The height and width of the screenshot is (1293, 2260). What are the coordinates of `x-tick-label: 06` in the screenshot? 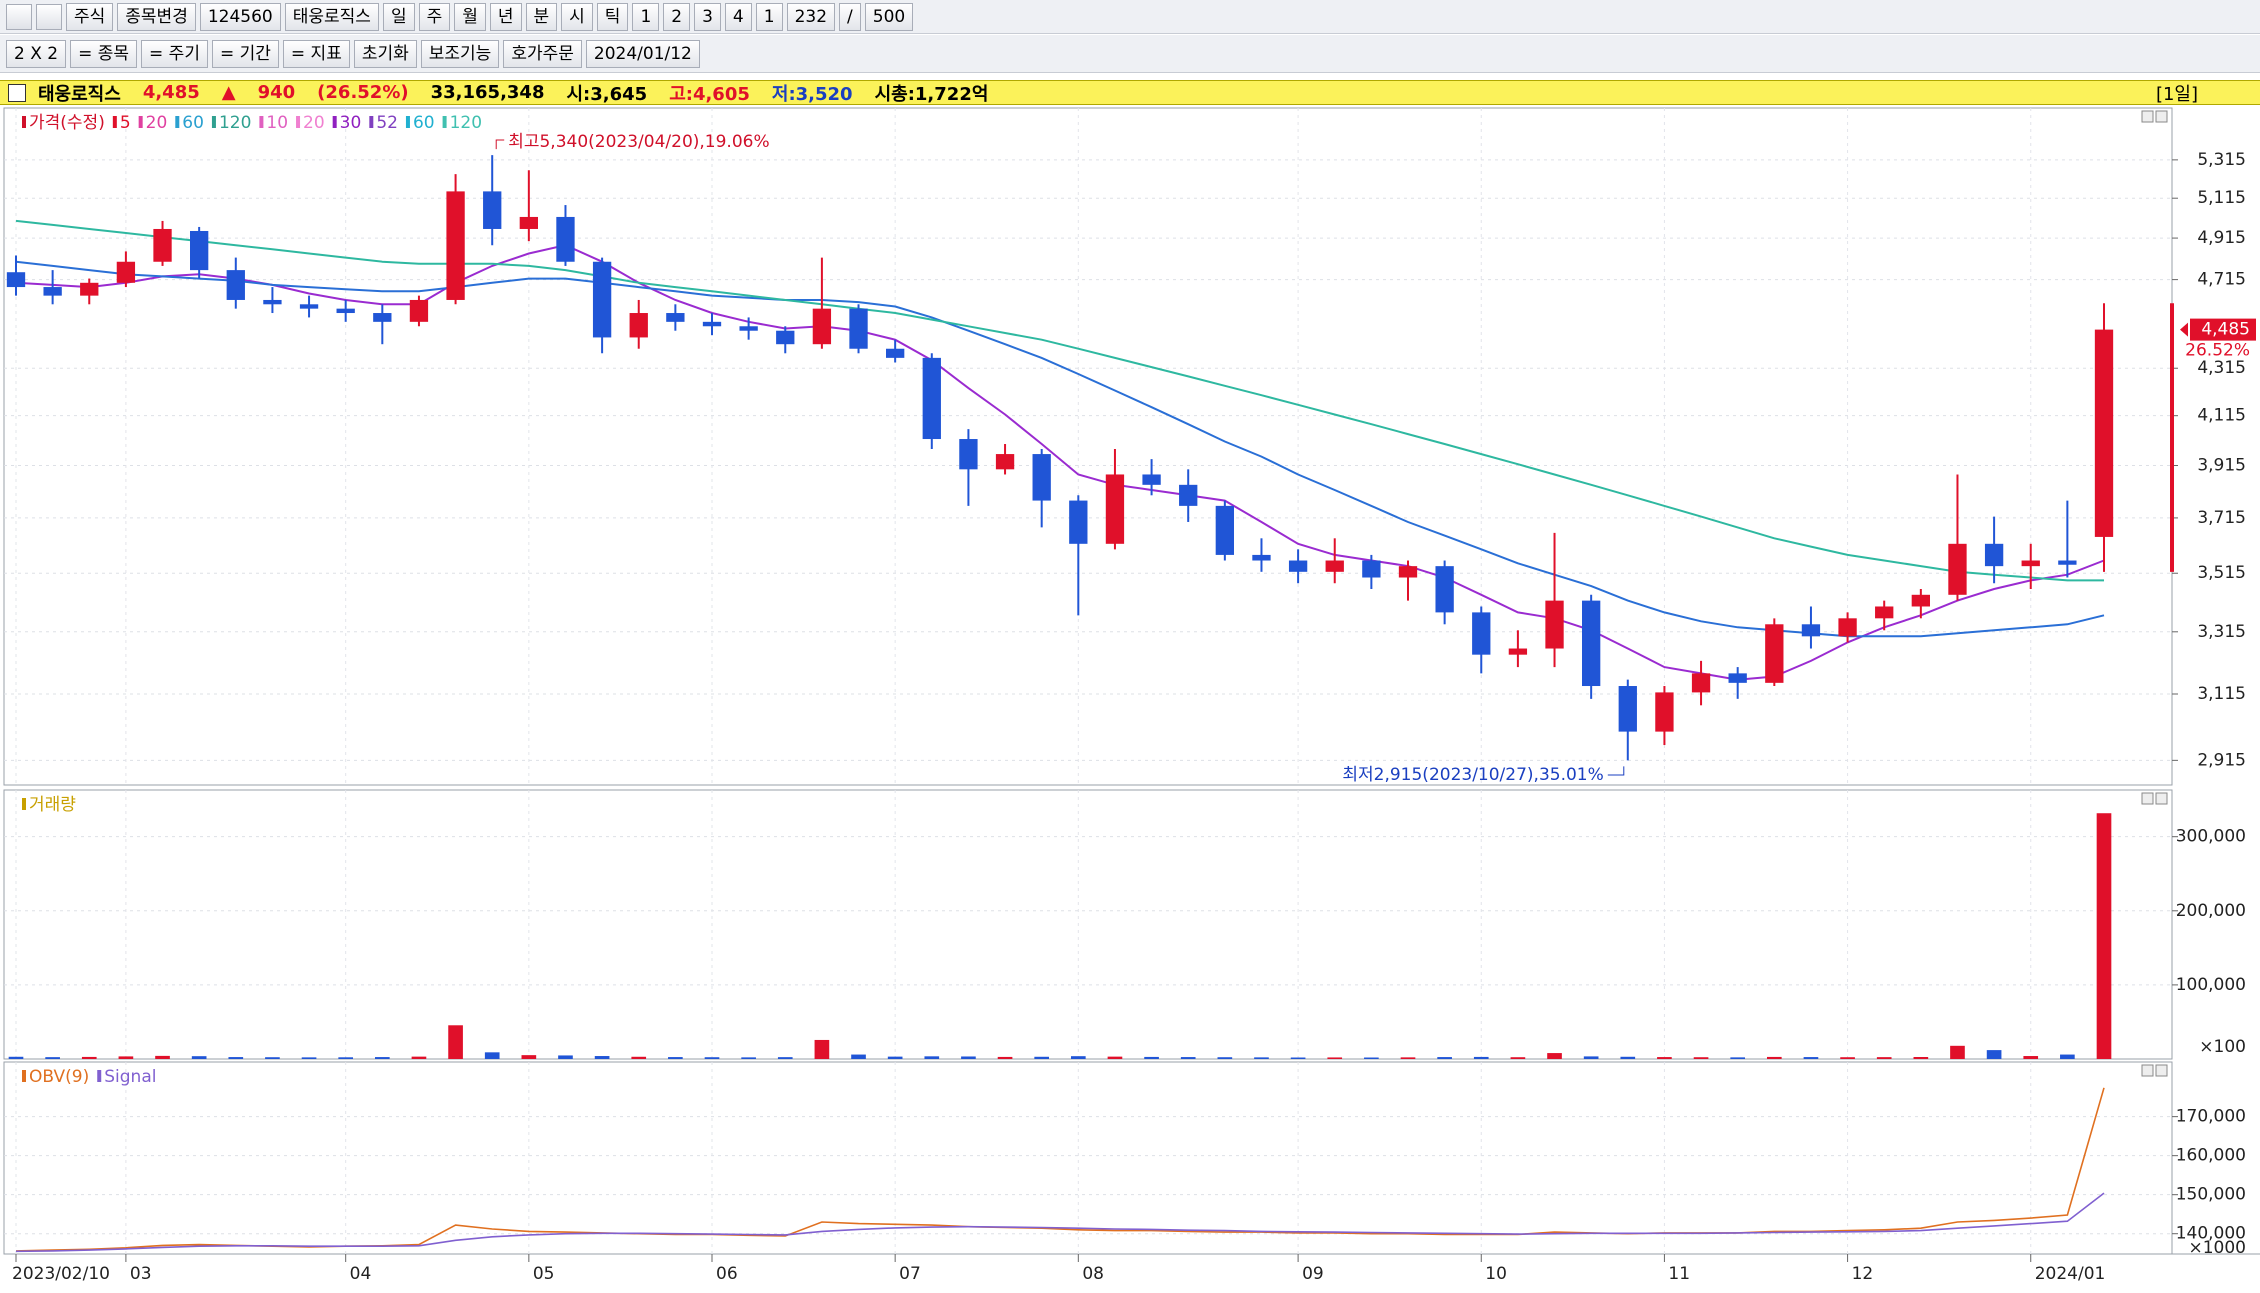 It's located at (727, 1274).